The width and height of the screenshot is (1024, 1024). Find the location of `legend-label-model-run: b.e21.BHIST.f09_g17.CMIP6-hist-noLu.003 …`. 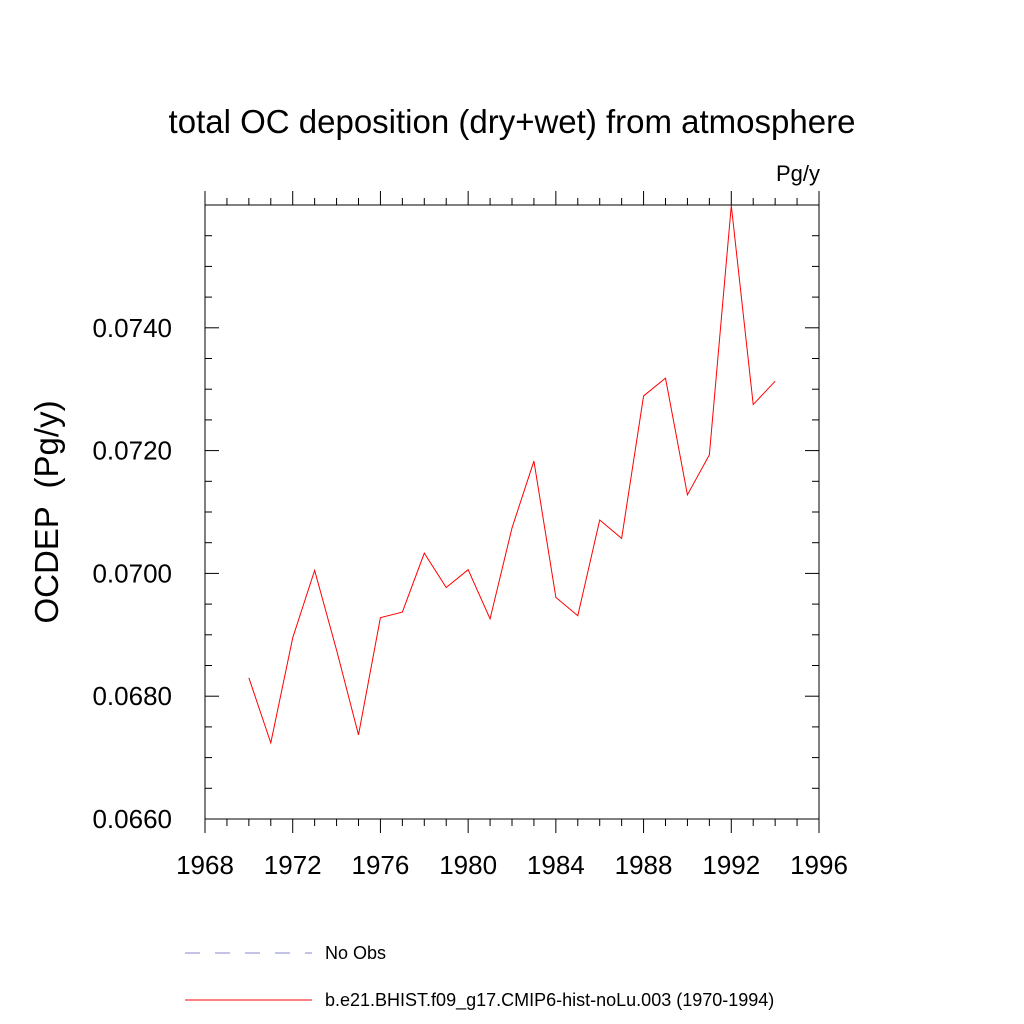

legend-label-model-run: b.e21.BHIST.f09_g17.CMIP6-hist-noLu.003 … is located at coordinates (549, 1000).